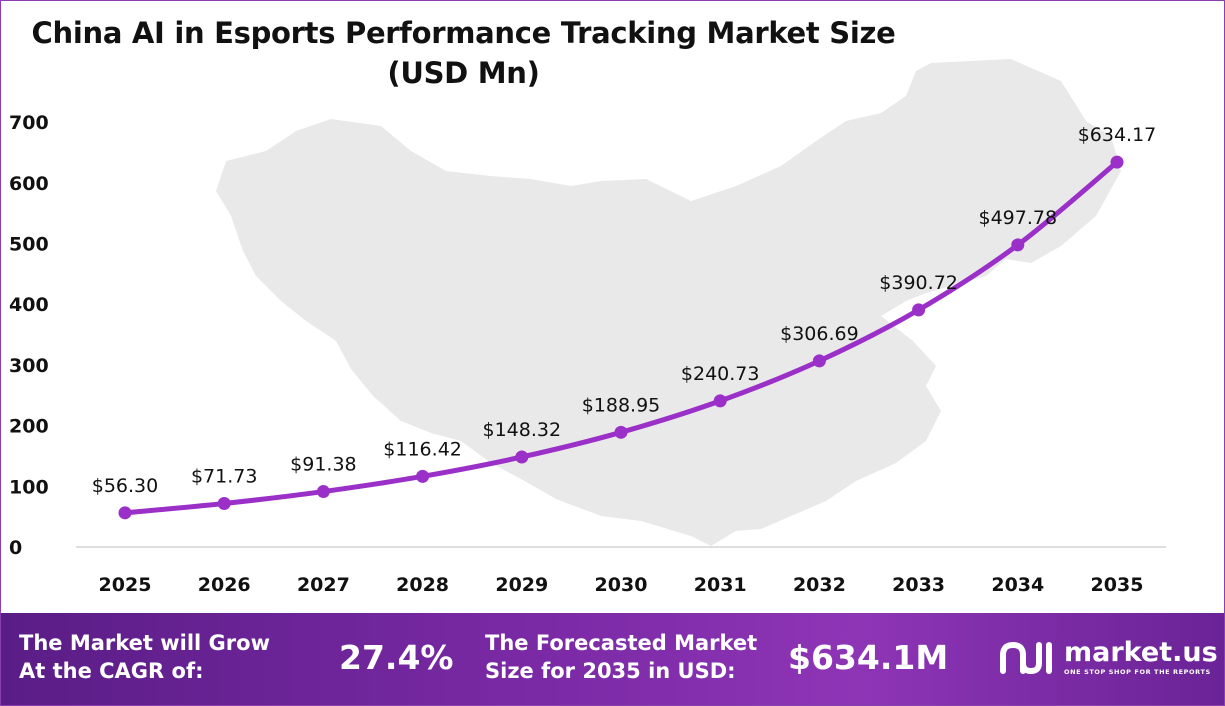  I want to click on y-tick-label: 700, so click(29, 123).